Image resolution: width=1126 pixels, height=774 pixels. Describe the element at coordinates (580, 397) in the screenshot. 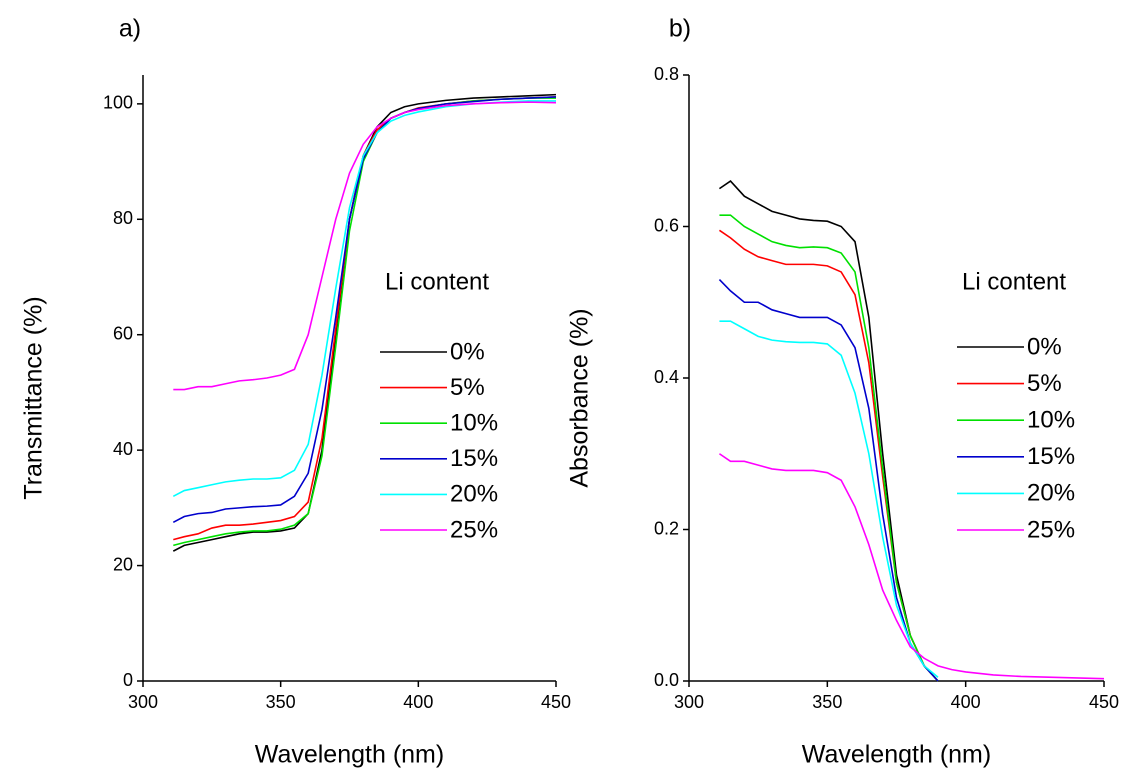

I see `y-axis-label: Absorbance (%)` at that location.